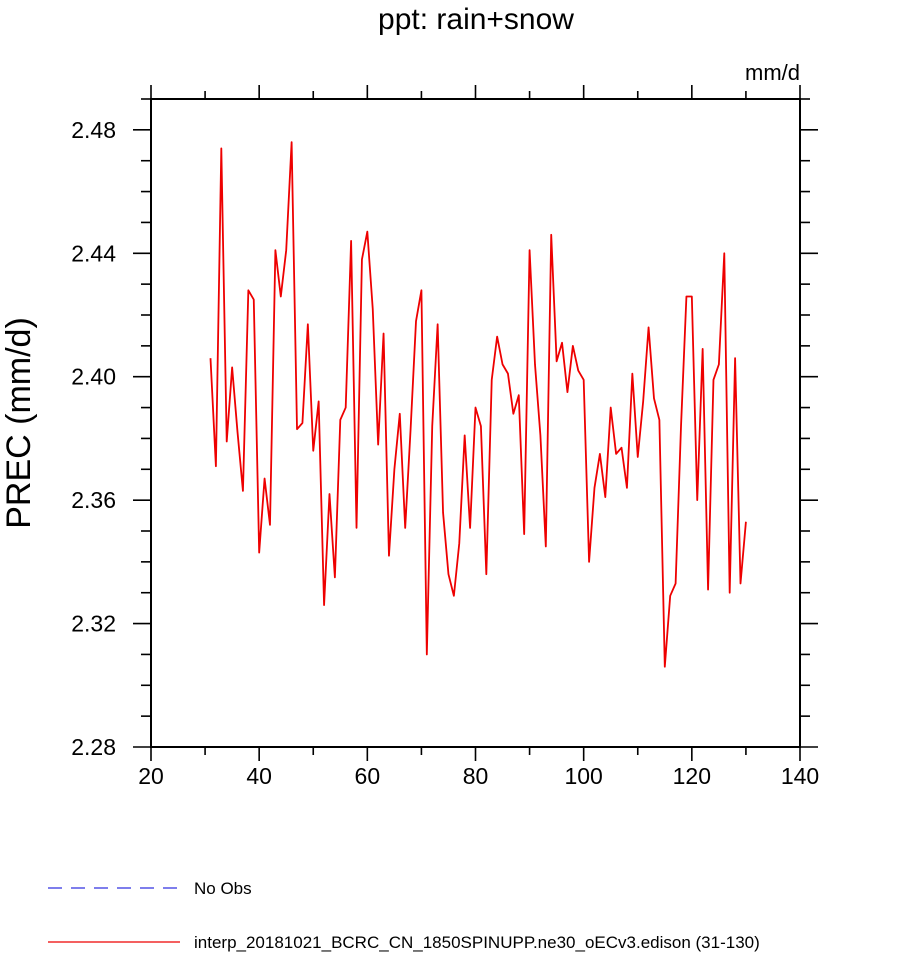  What do you see at coordinates (772, 72) in the screenshot?
I see `units-label: mm/d` at bounding box center [772, 72].